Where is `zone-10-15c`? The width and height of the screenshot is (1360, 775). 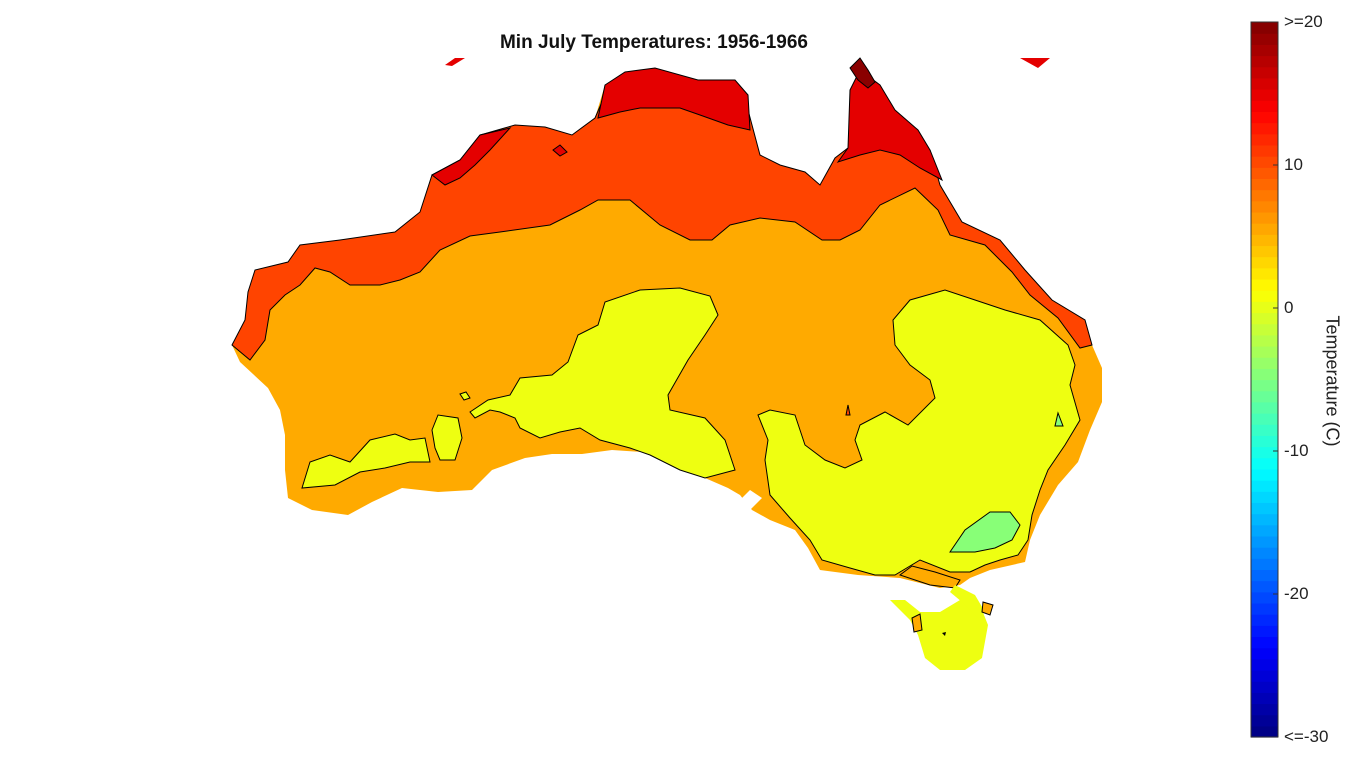 zone-10-15c is located at coordinates (848, 410).